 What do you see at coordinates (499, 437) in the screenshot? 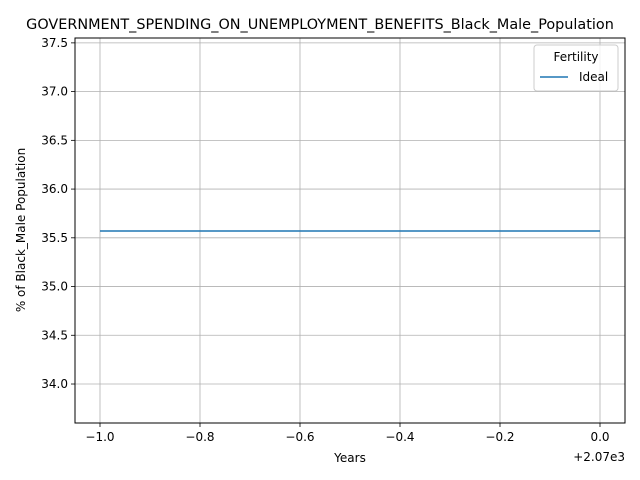
I see `x-tick-label: −0.2` at bounding box center [499, 437].